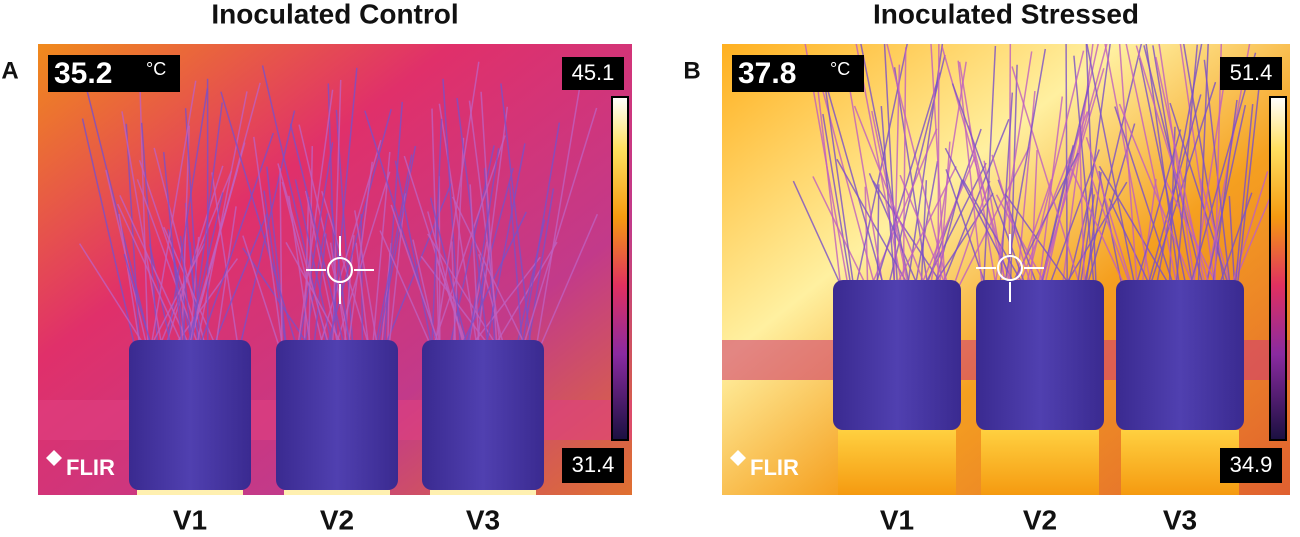 The height and width of the screenshot is (537, 1300). Describe the element at coordinates (1251, 72) in the screenshot. I see `scale-max: 51.4` at that location.